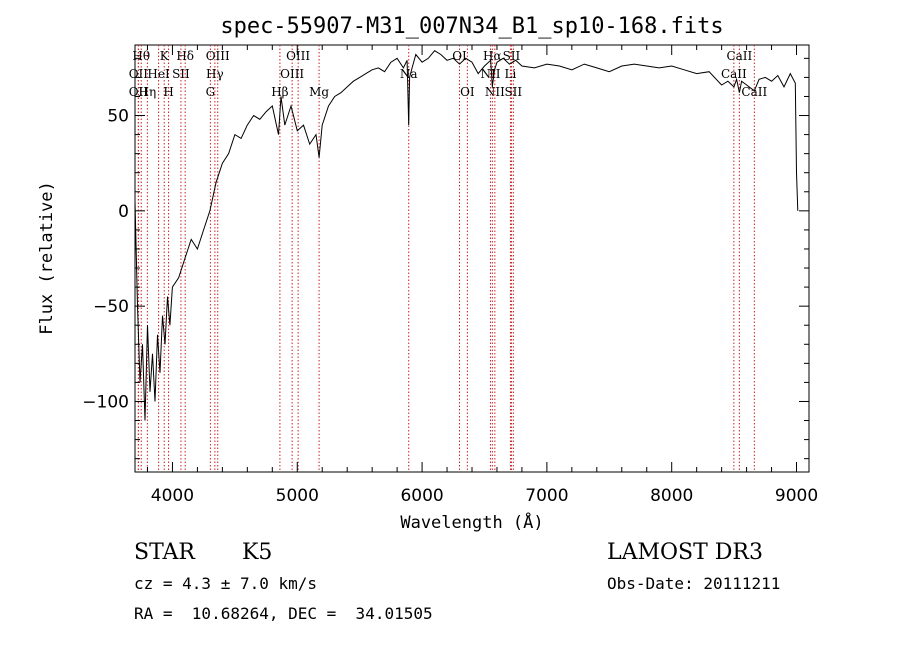  Describe the element at coordinates (409, 74) in the screenshot. I see `line-label: Na` at that location.